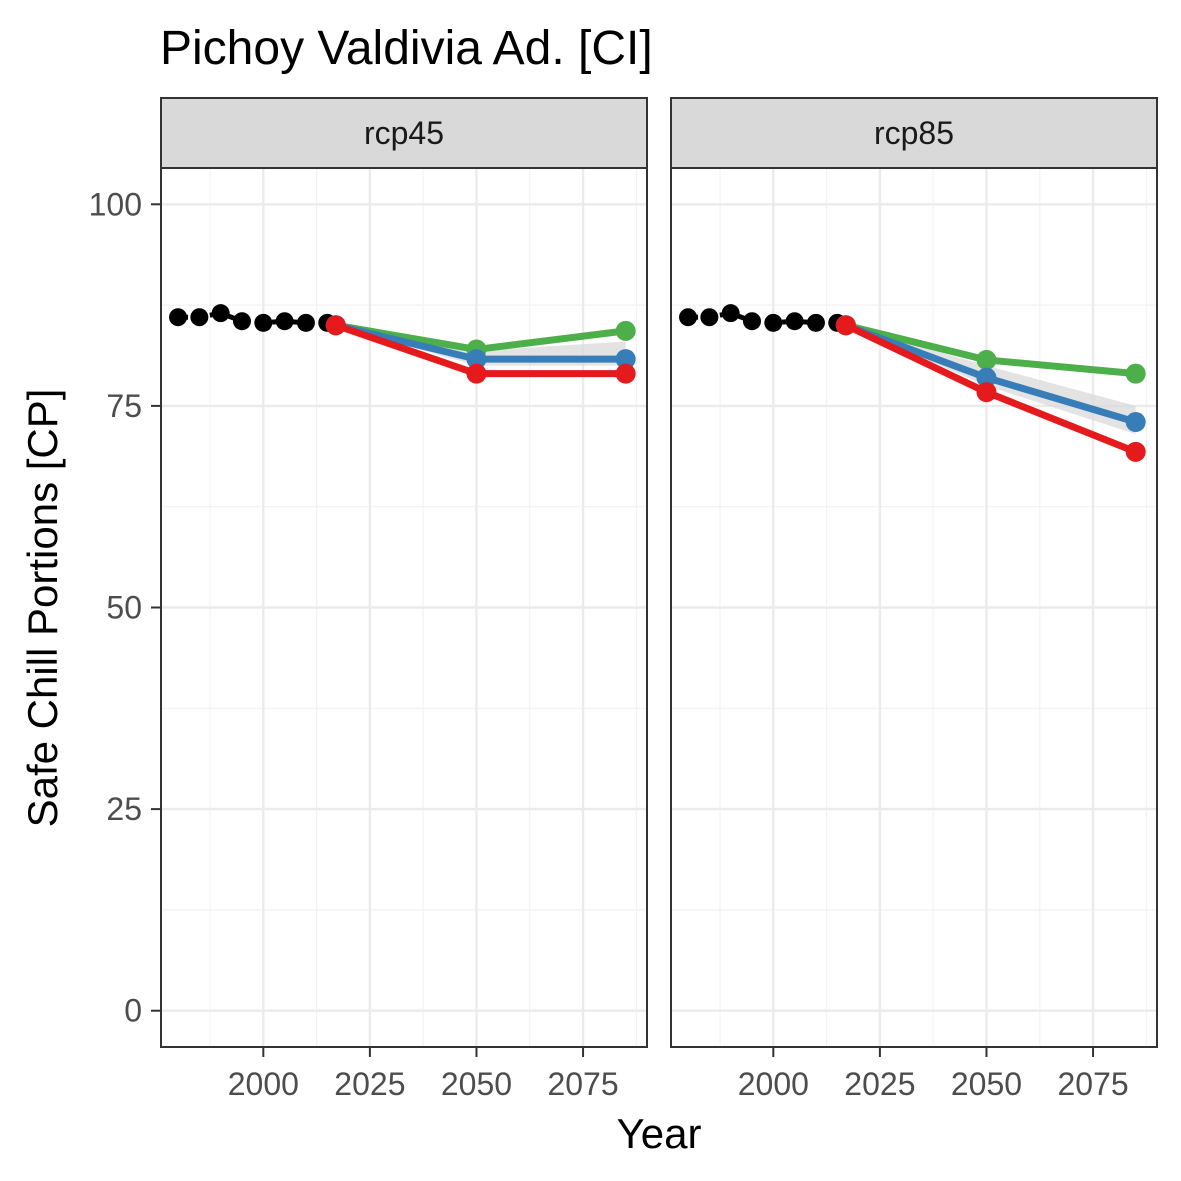  I want to click on x-axis-title: Year, so click(659, 1133).